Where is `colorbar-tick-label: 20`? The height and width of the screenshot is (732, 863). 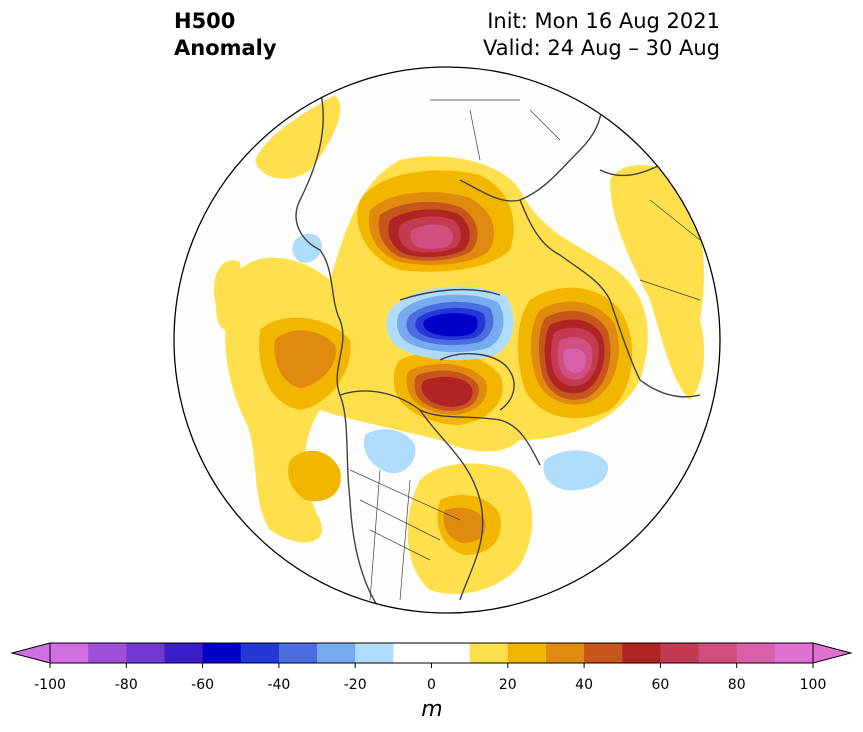
colorbar-tick-label: 20 is located at coordinates (508, 685).